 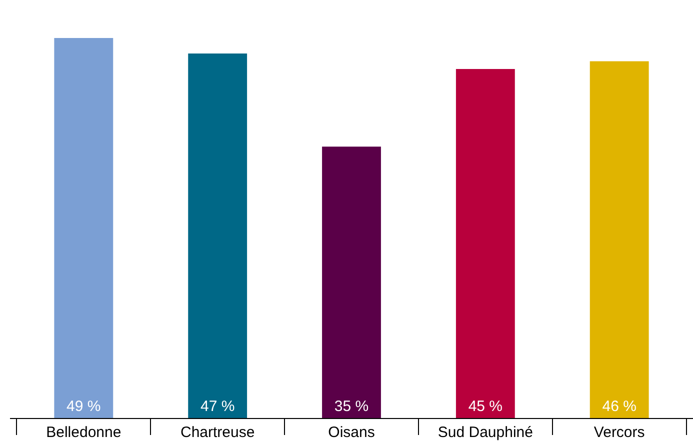 I want to click on data-label: 46 %, so click(x=619, y=406).